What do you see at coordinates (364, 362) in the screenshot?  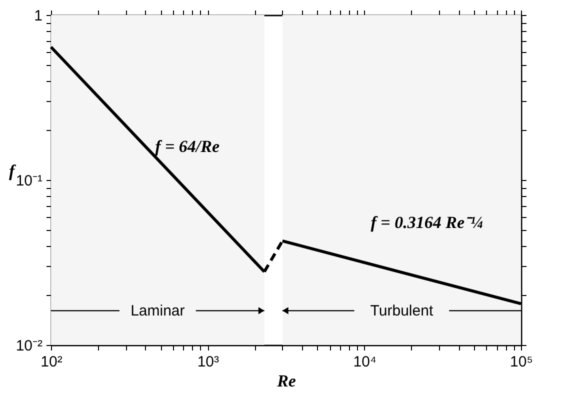 I see `x-tick-label: 10⁴` at bounding box center [364, 362].